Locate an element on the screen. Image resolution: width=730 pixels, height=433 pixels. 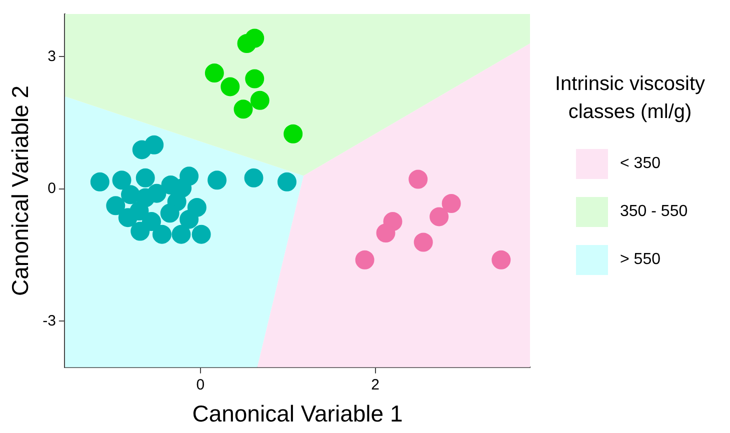
legend-label: 350 - 550 is located at coordinates (654, 212).